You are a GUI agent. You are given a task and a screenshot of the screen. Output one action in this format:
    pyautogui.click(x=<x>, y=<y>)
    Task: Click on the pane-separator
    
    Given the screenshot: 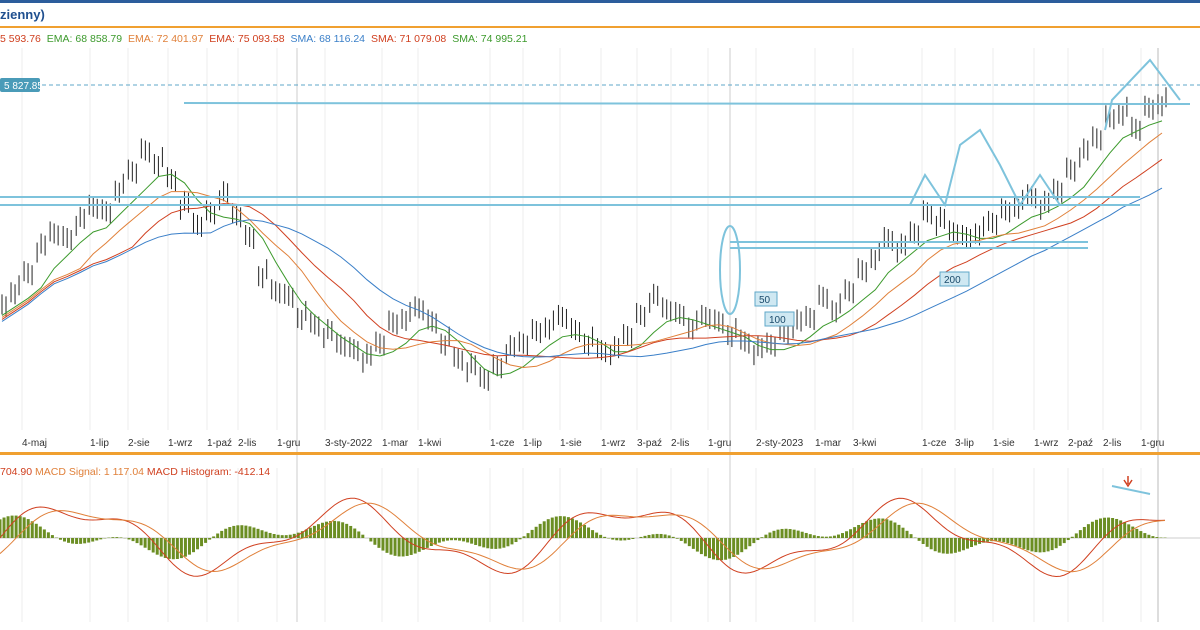 What is the action you would take?
    pyautogui.click(x=600, y=453)
    